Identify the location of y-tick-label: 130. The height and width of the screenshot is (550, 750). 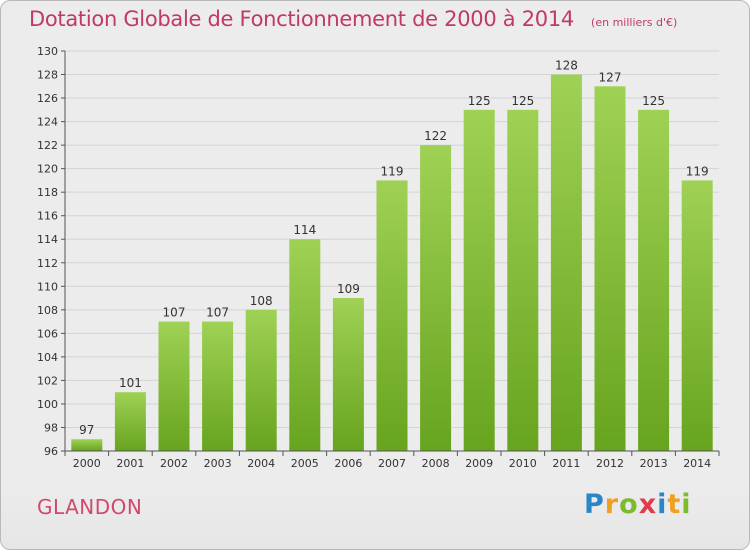
(47, 51).